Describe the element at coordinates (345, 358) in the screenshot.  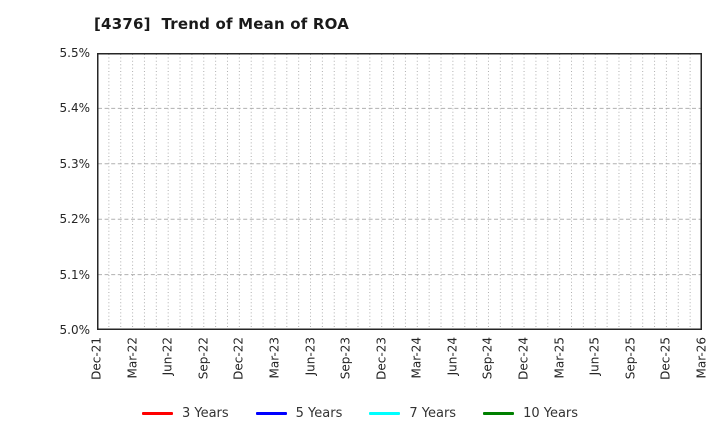
I see `x-tick-label: Sep-23` at that location.